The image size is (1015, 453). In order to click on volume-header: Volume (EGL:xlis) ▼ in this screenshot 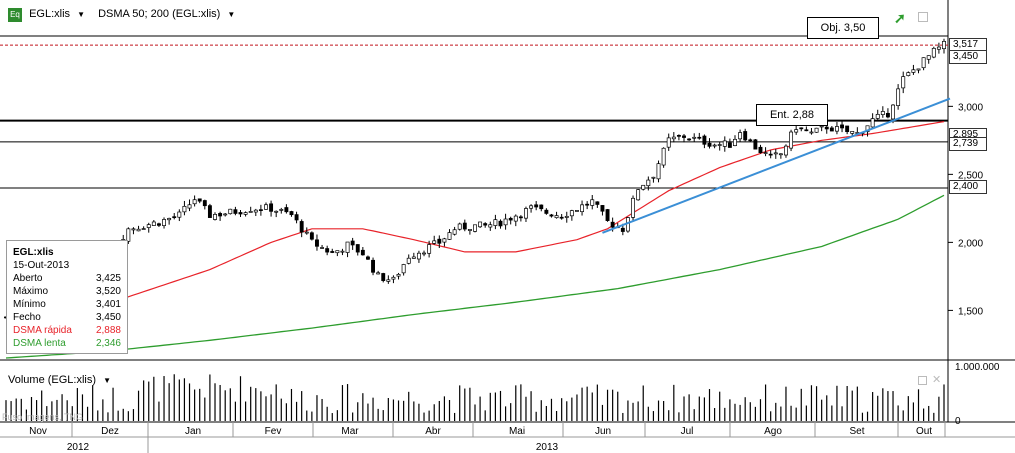, I will do `click(59, 380)`.